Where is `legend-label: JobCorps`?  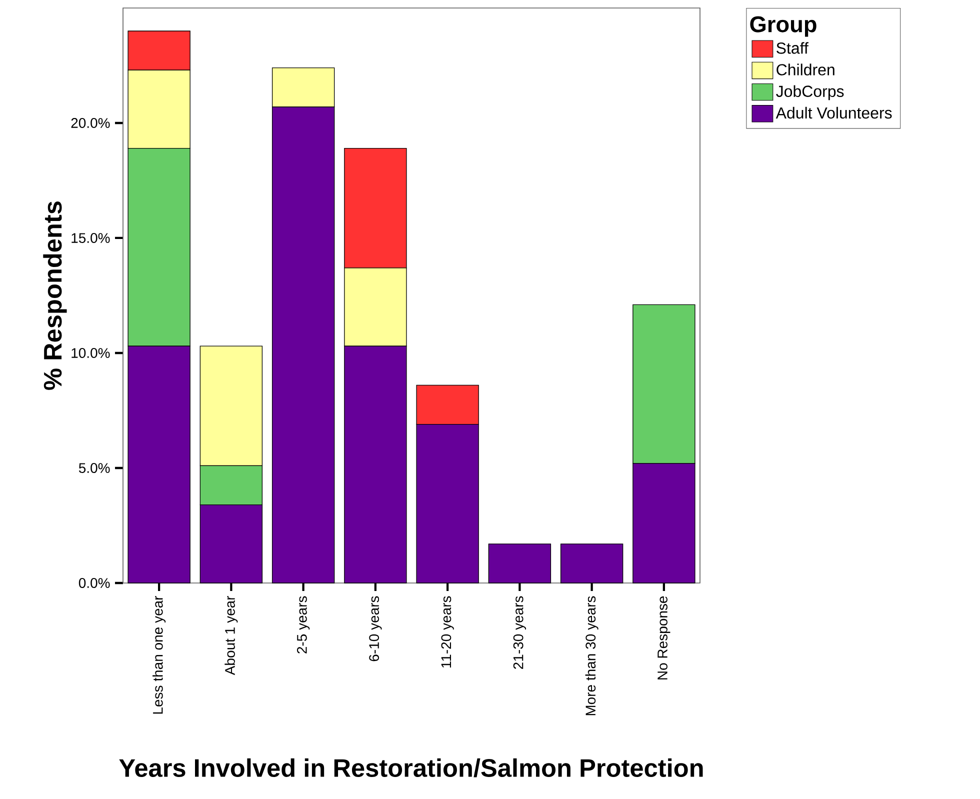 legend-label: JobCorps is located at coordinates (810, 92).